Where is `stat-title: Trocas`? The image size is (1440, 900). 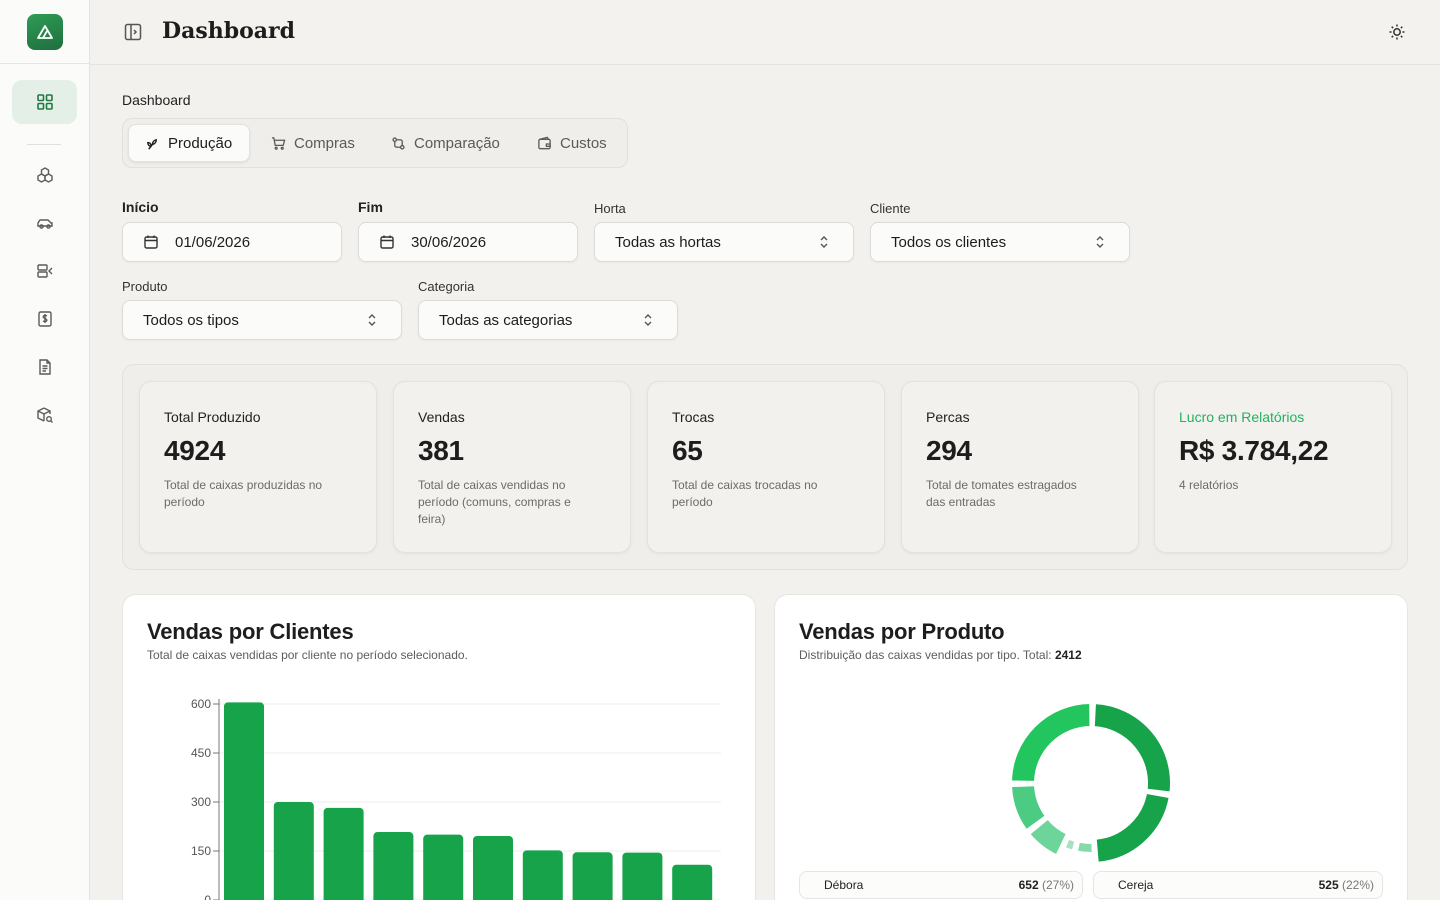 stat-title: Trocas is located at coordinates (693, 417).